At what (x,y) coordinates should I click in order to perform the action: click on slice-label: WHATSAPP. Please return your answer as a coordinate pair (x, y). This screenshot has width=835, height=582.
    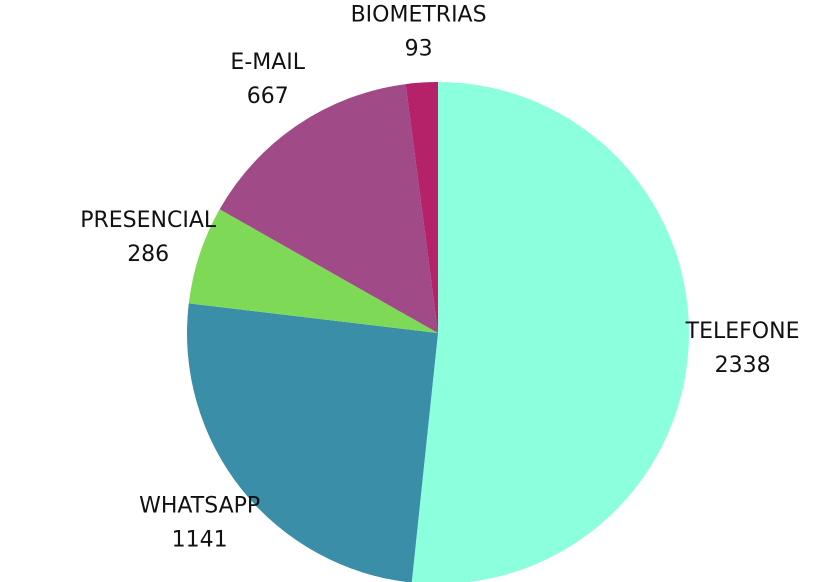
    Looking at the image, I should click on (199, 505).